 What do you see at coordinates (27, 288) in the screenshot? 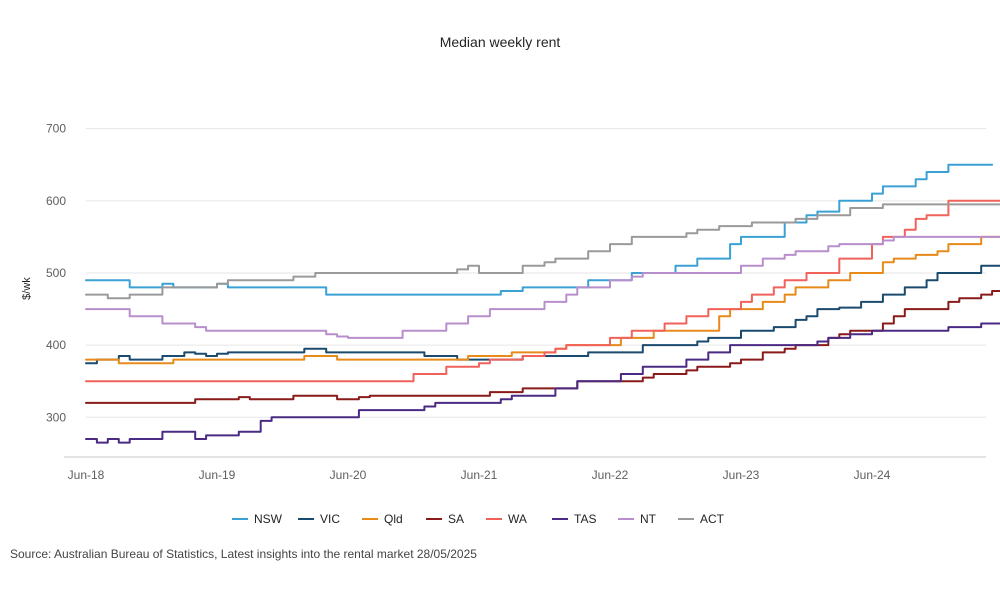
I see `y-axis-label: $/wk` at bounding box center [27, 288].